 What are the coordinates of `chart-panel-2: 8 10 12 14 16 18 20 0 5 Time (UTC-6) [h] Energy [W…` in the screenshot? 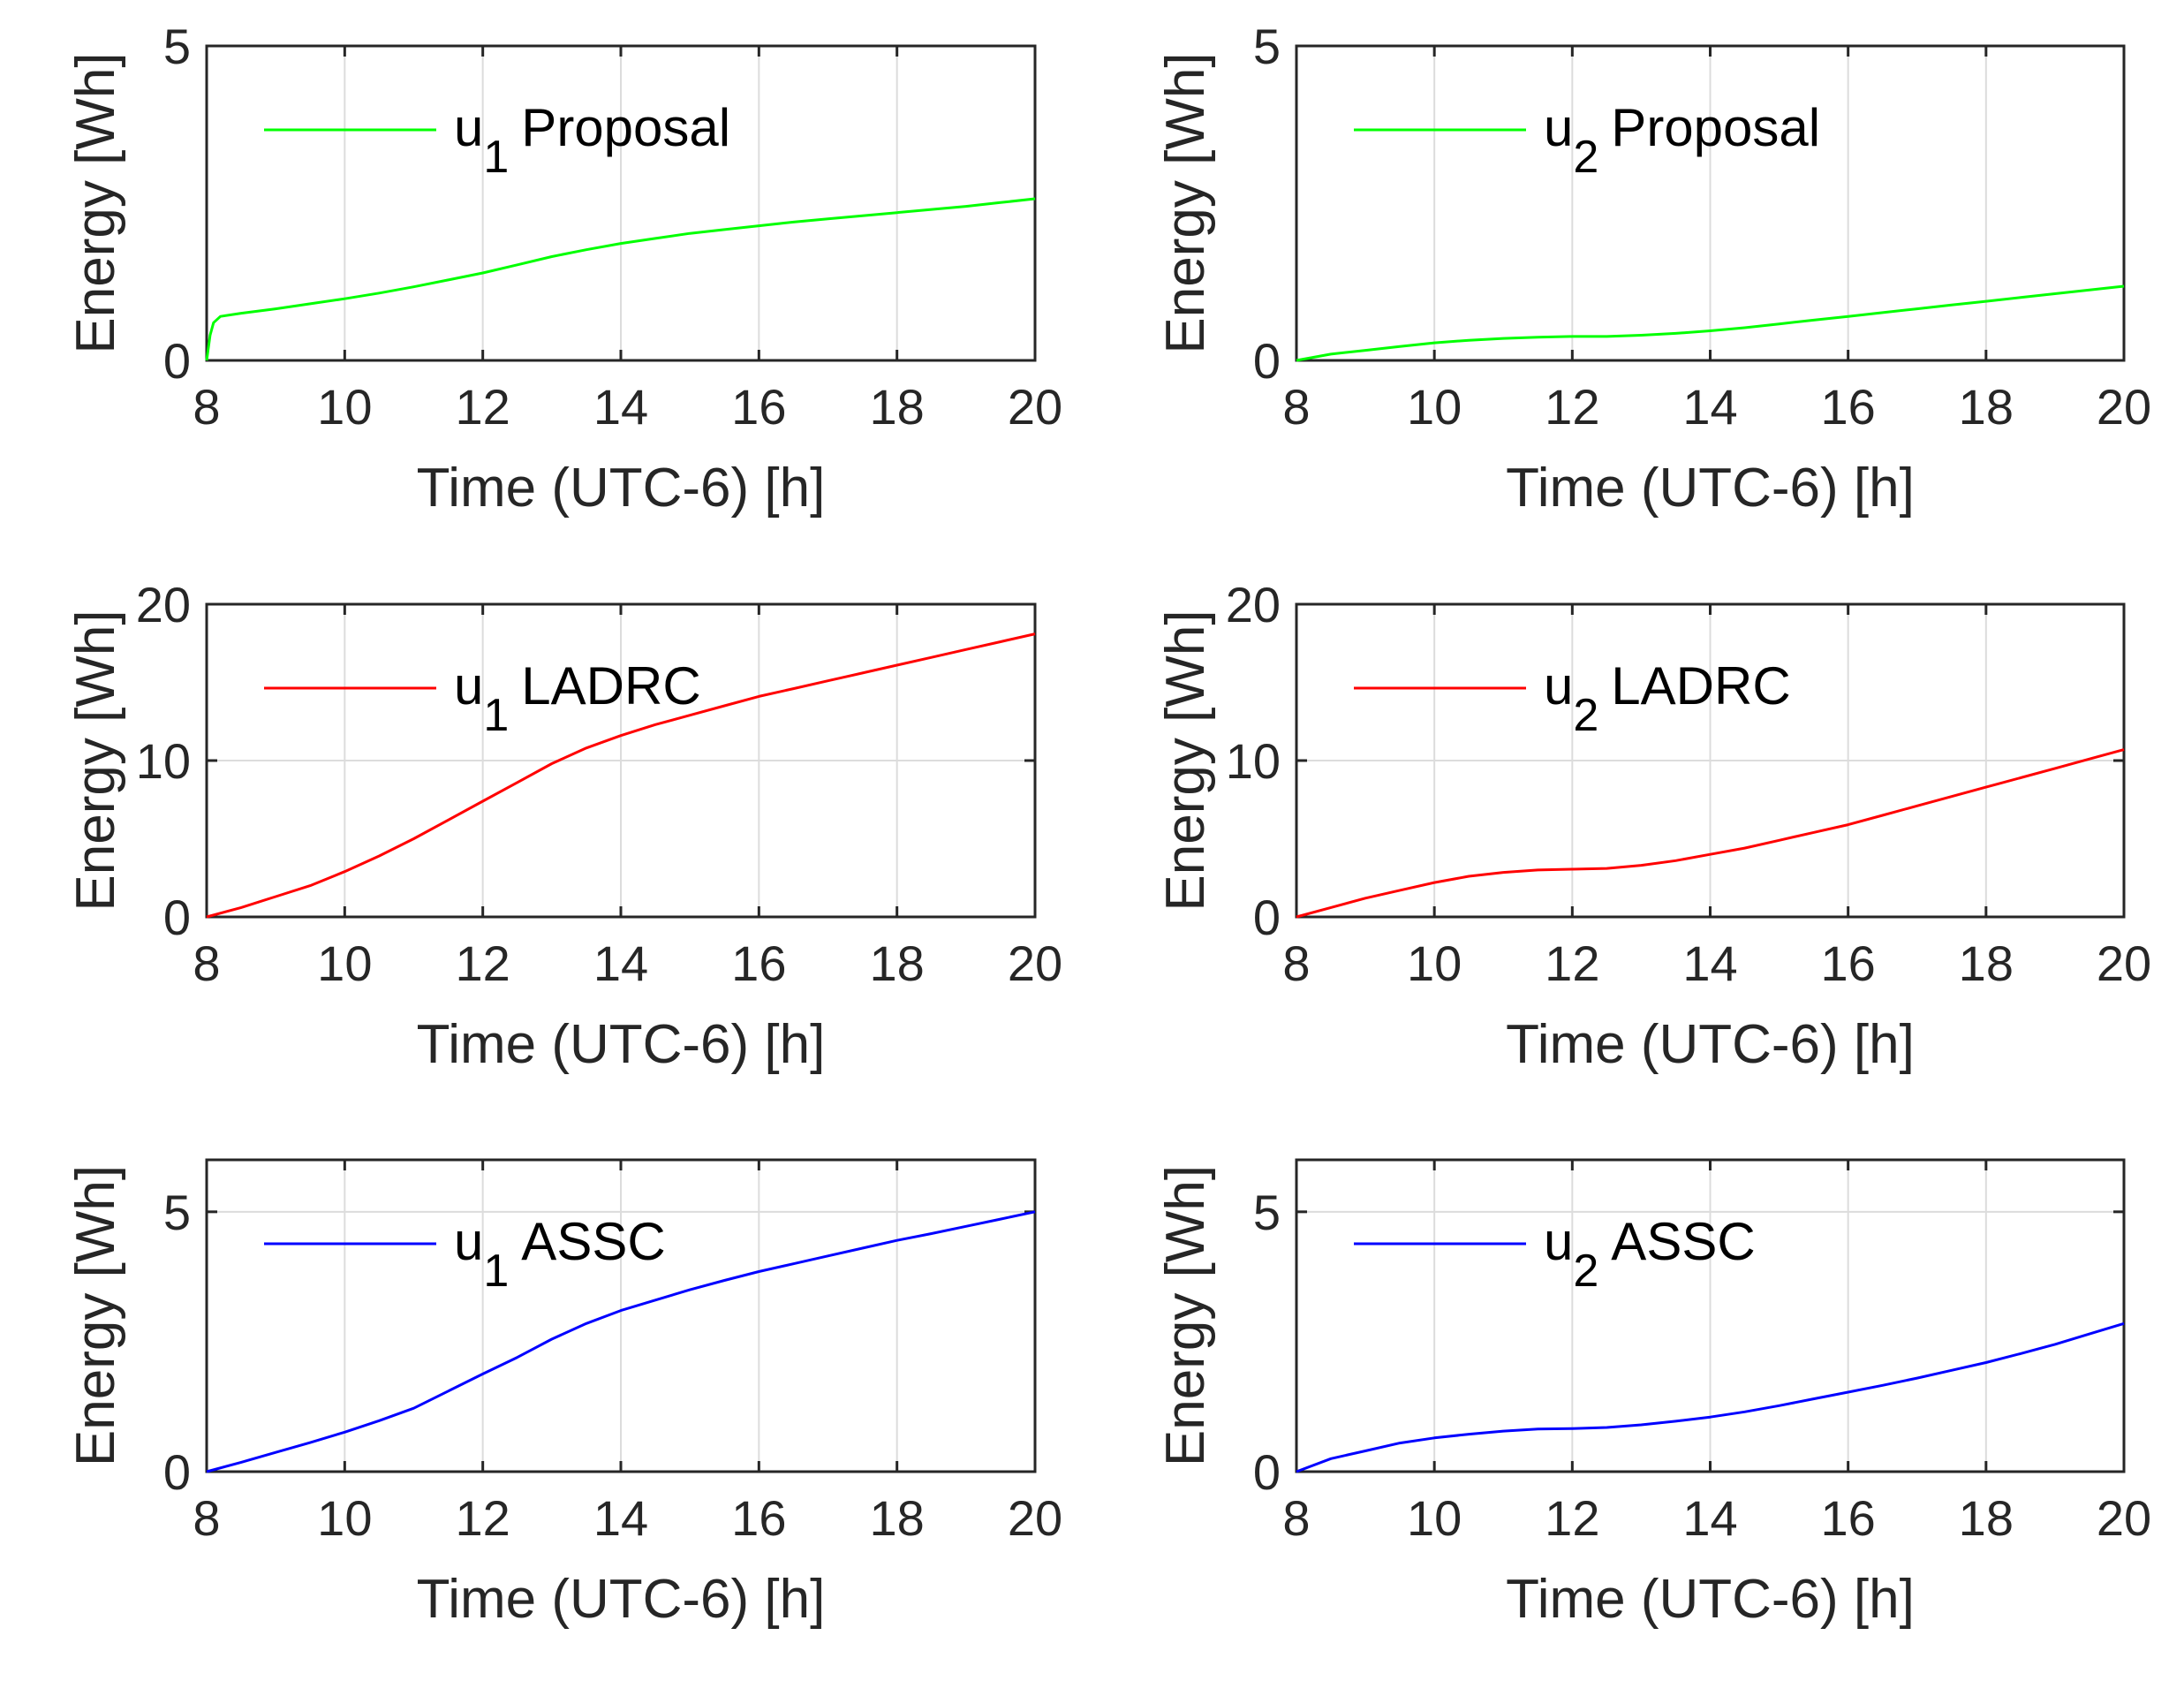 It's located at (1653, 269).